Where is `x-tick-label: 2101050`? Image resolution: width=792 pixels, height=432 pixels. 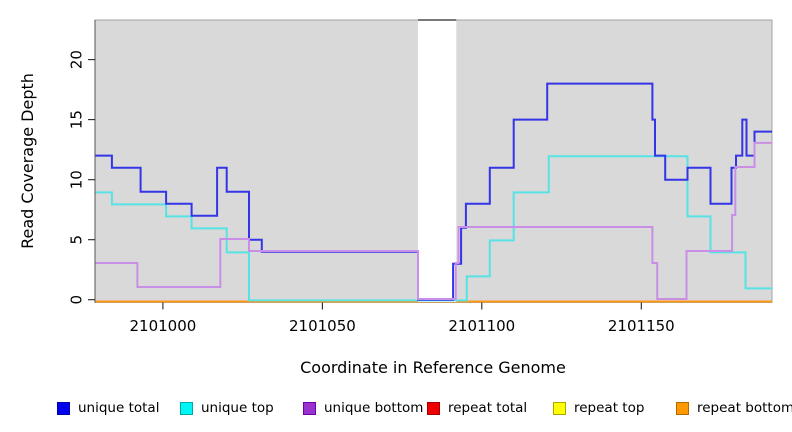 x-tick-label: 2101050 is located at coordinates (322, 326).